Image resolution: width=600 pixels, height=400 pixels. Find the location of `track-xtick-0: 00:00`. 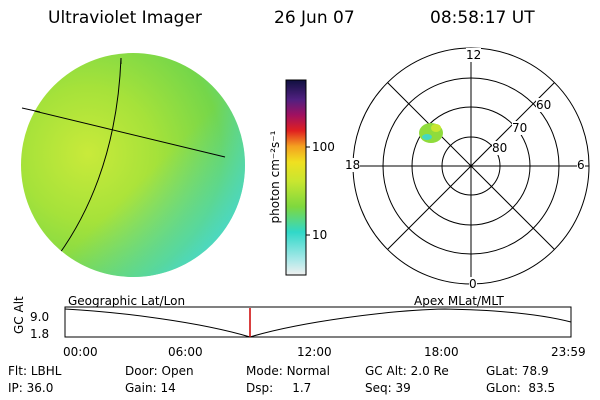

track-xtick-0: 00:00 is located at coordinates (80, 352).